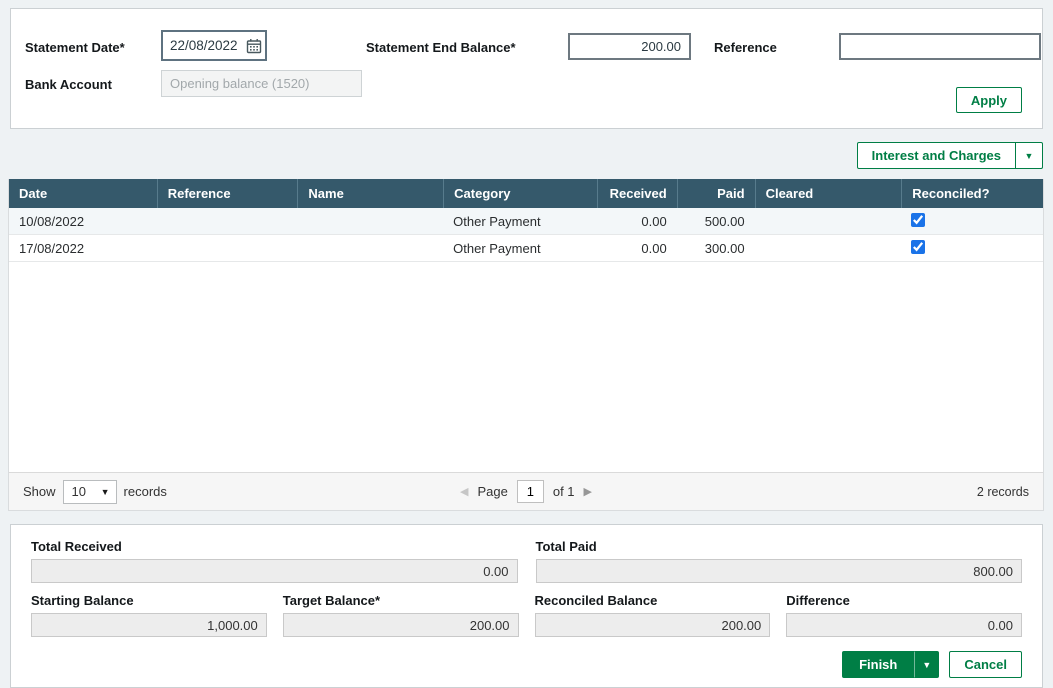 The height and width of the screenshot is (688, 1053). I want to click on calendar-icon, so click(254, 46).